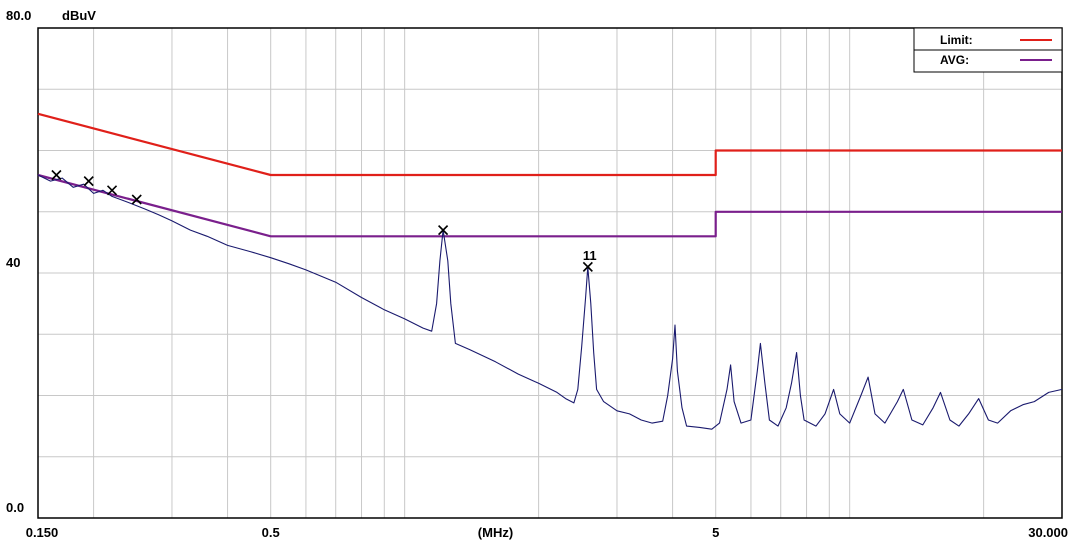 Image resolution: width=1072 pixels, height=544 pixels. Describe the element at coordinates (547, 532) in the screenshot. I see `x-tick-labels: 0.150 0.5 (MHz) 5 30.000` at that location.